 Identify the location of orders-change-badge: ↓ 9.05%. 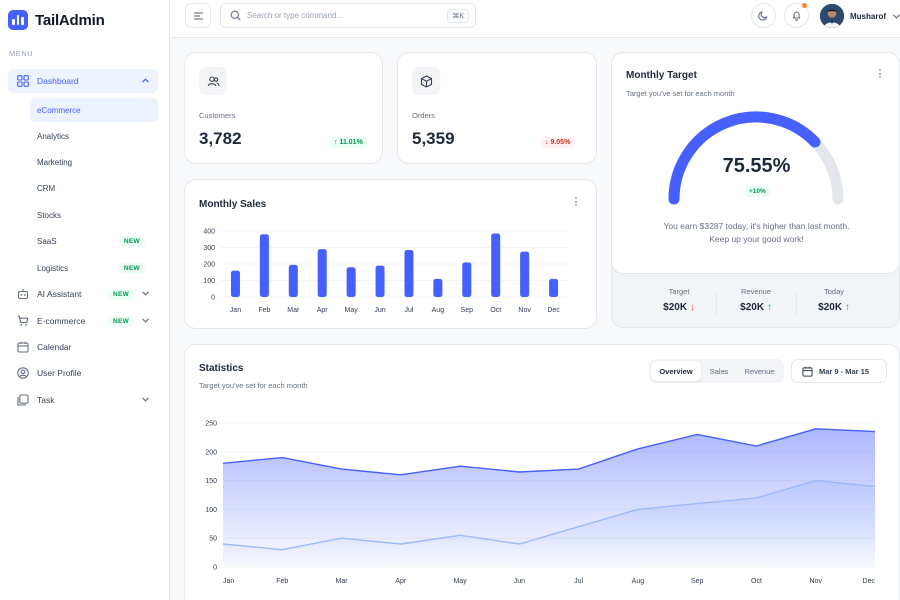
(558, 142).